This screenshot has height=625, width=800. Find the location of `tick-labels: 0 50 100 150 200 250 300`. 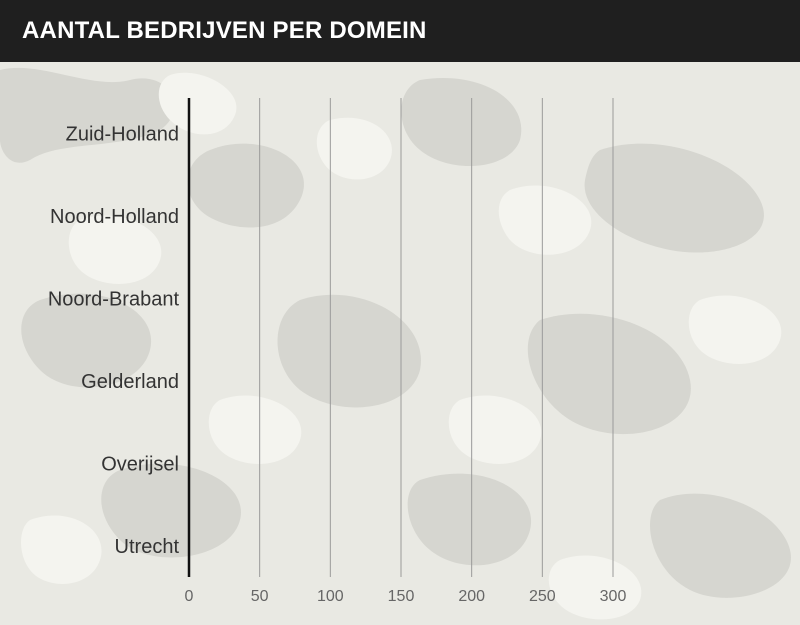

tick-labels: 0 50 100 150 200 250 300 is located at coordinates (406, 596).